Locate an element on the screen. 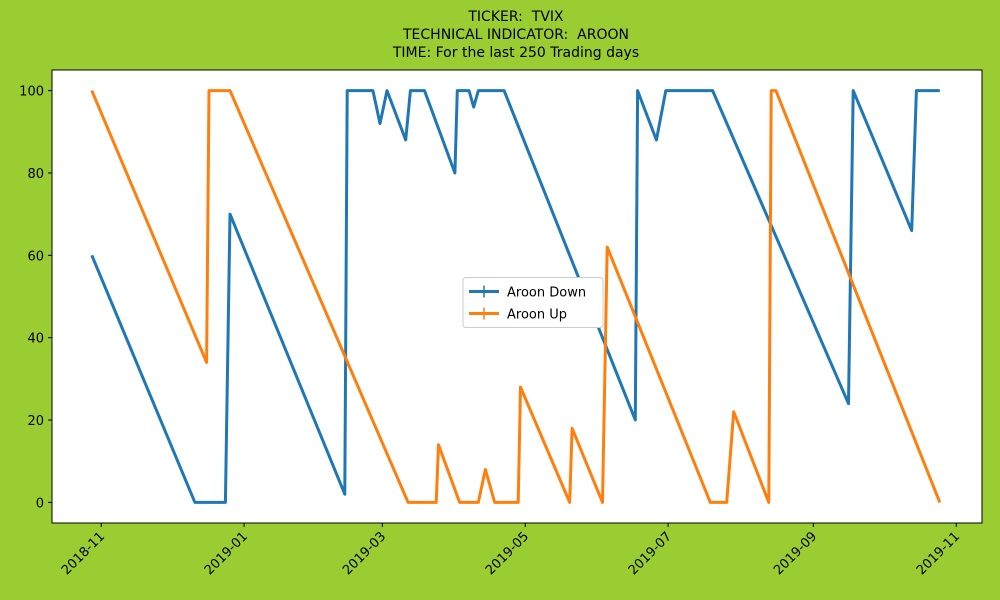 The height and width of the screenshot is (600, 1000). y-tick-label: 100 is located at coordinates (31, 92).